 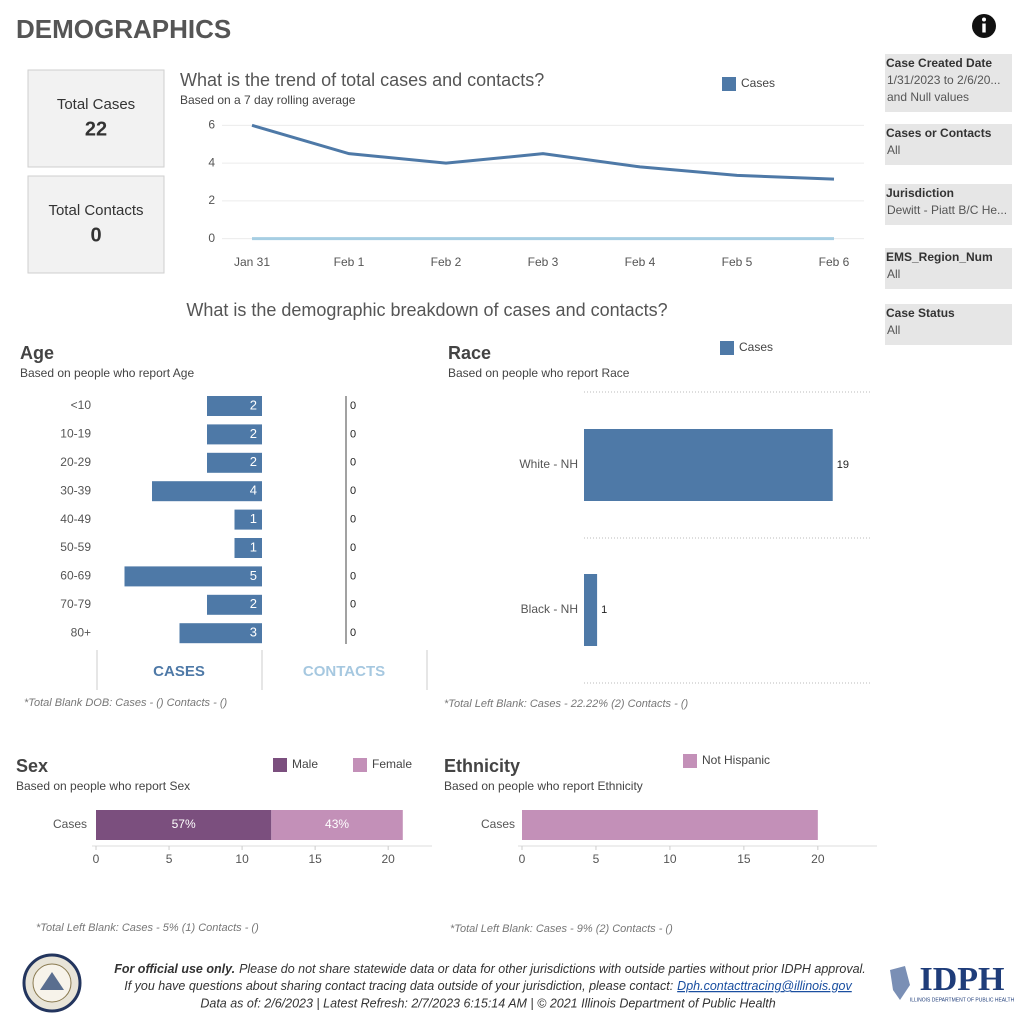 What do you see at coordinates (37, 353) in the screenshot?
I see `chart-title: Age` at bounding box center [37, 353].